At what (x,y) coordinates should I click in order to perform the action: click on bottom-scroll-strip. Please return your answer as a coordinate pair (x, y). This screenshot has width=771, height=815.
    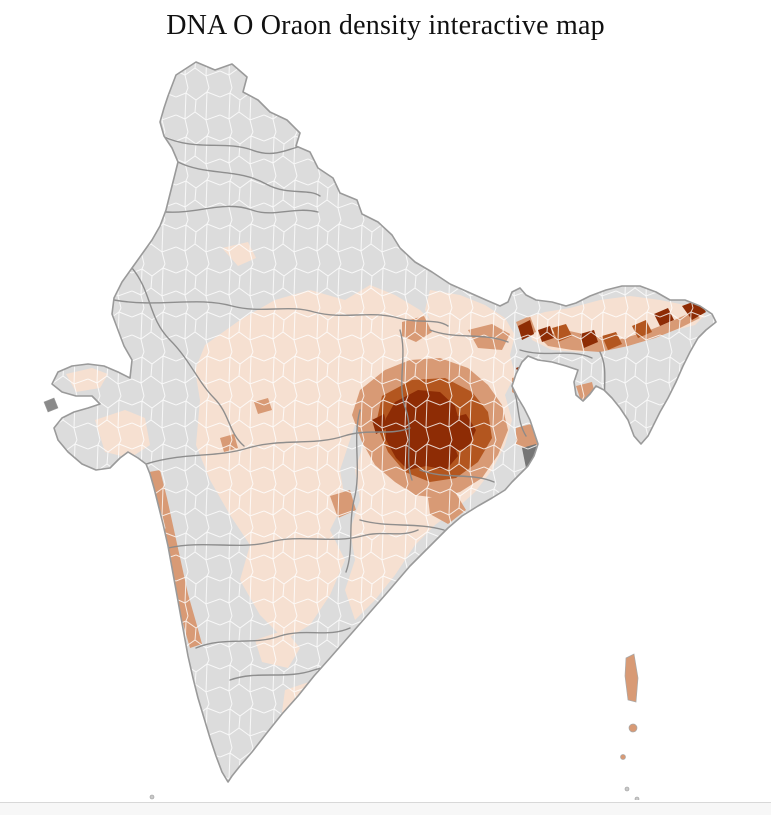
    Looking at the image, I should click on (385, 808).